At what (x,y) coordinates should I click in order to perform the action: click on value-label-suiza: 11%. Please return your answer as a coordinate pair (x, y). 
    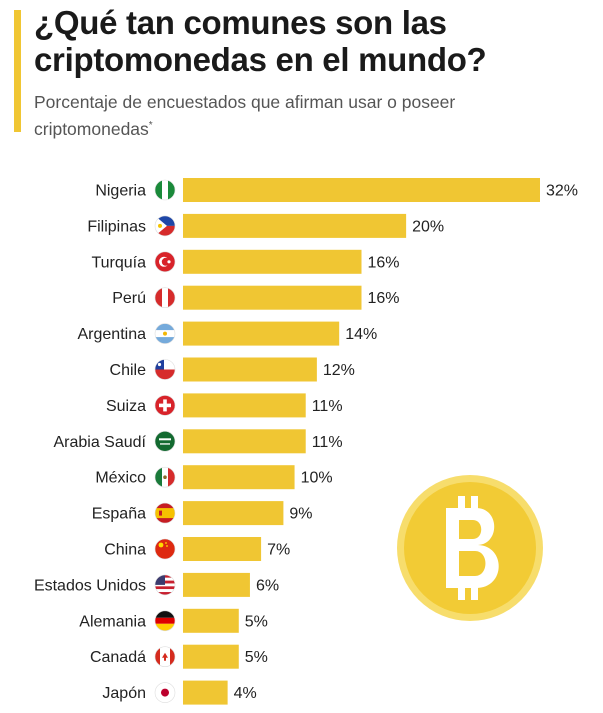
    Looking at the image, I should click on (327, 406).